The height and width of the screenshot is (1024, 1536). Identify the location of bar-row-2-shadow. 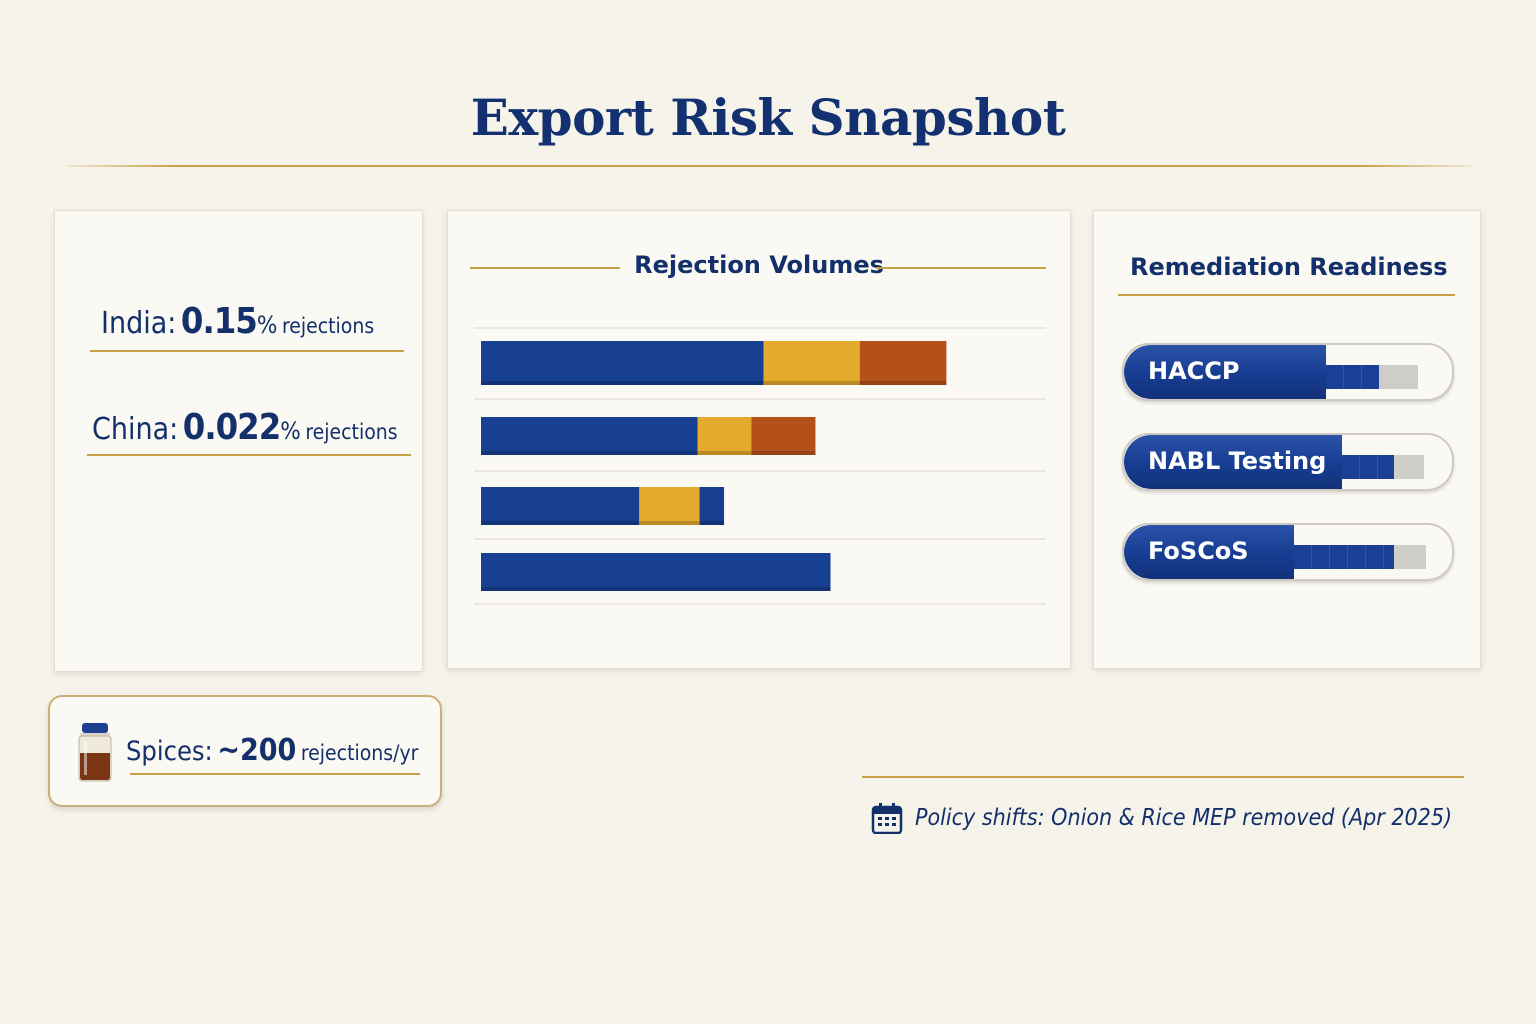
(648, 453).